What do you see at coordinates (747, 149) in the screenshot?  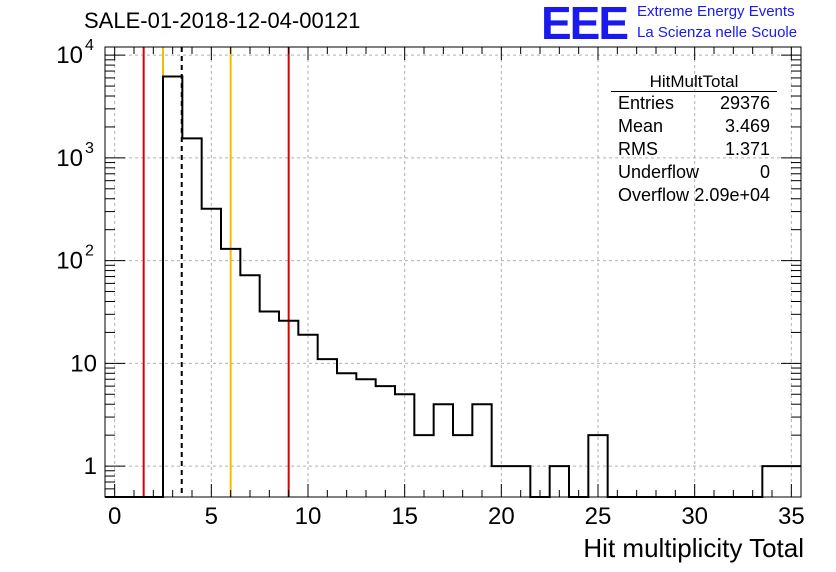 I see `stat-value: 1.371` at bounding box center [747, 149].